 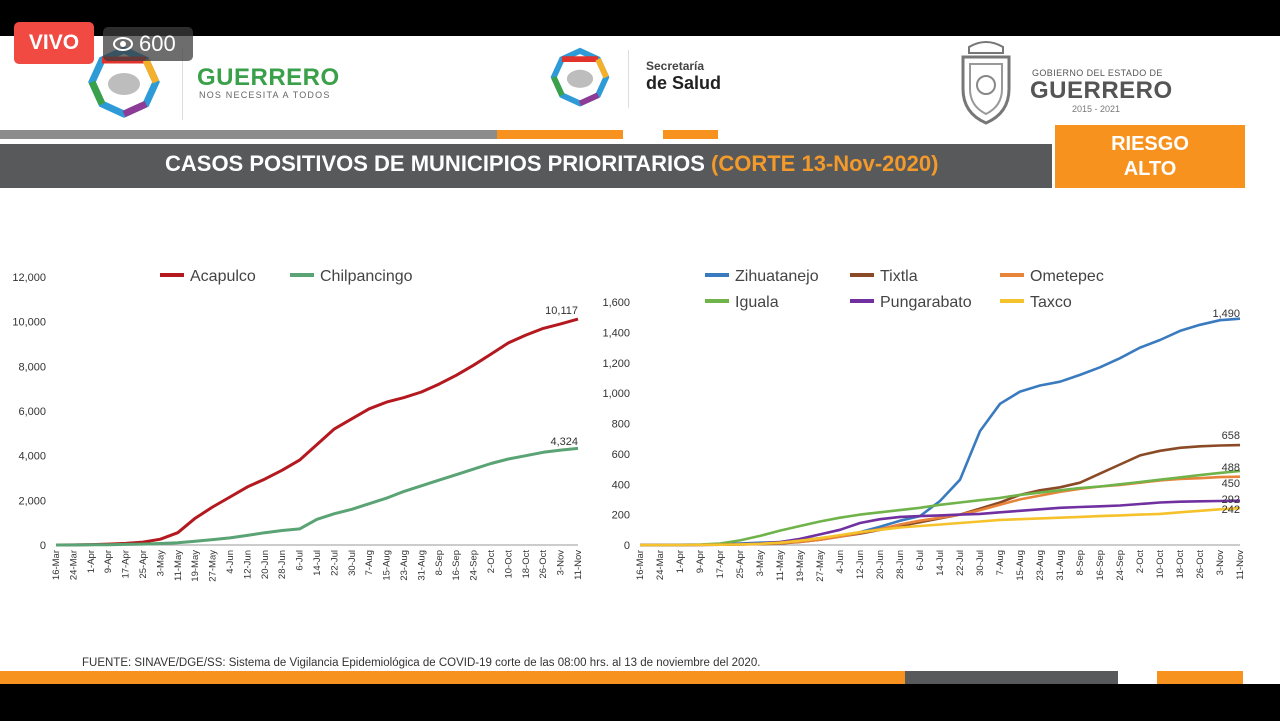 I want to click on left-logo-title: GUERRERO, so click(x=268, y=77).